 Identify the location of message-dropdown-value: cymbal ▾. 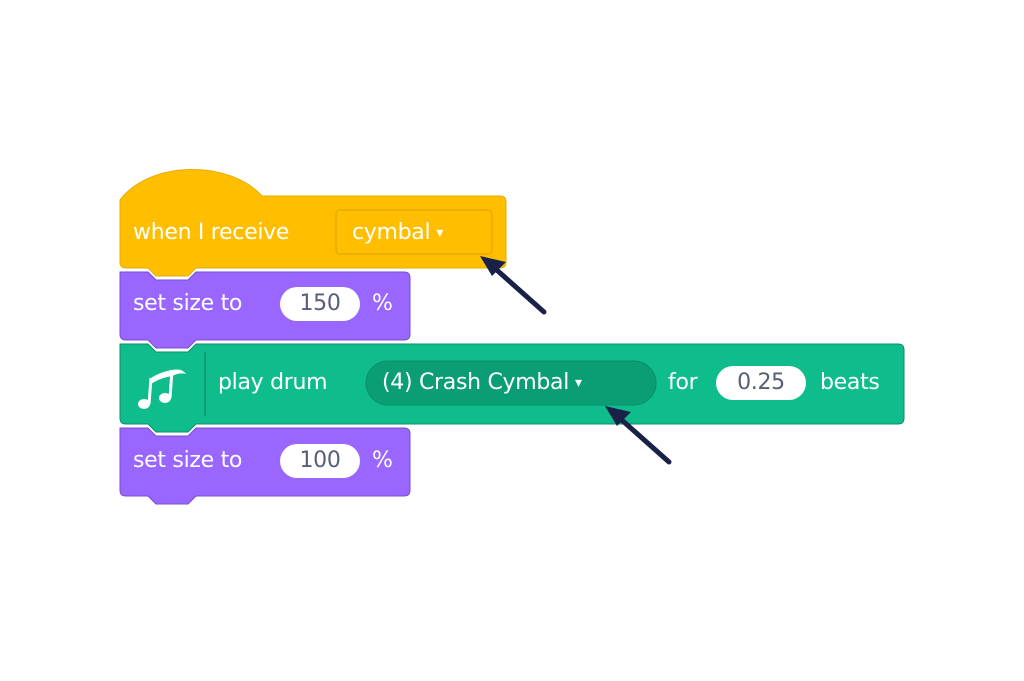
(397, 233).